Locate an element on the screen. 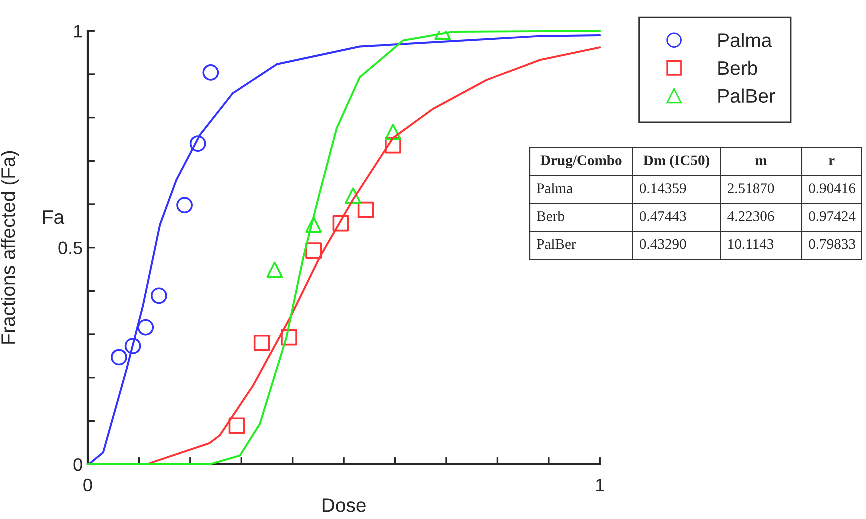  text: 0.43290 is located at coordinates (663, 244).